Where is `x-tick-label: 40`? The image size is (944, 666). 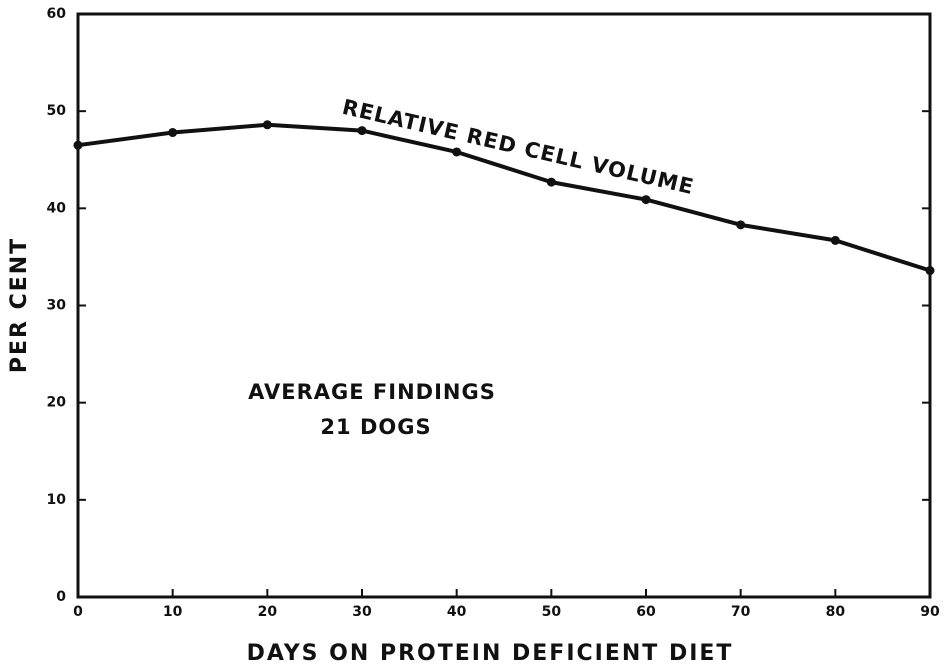 x-tick-label: 40 is located at coordinates (457, 612).